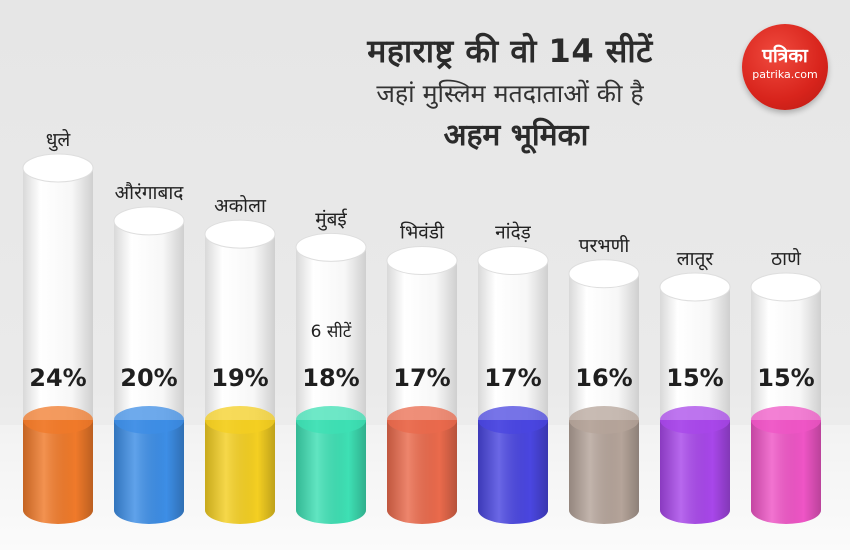  What do you see at coordinates (57, 378) in the screenshot?
I see `value-label: 24%` at bounding box center [57, 378].